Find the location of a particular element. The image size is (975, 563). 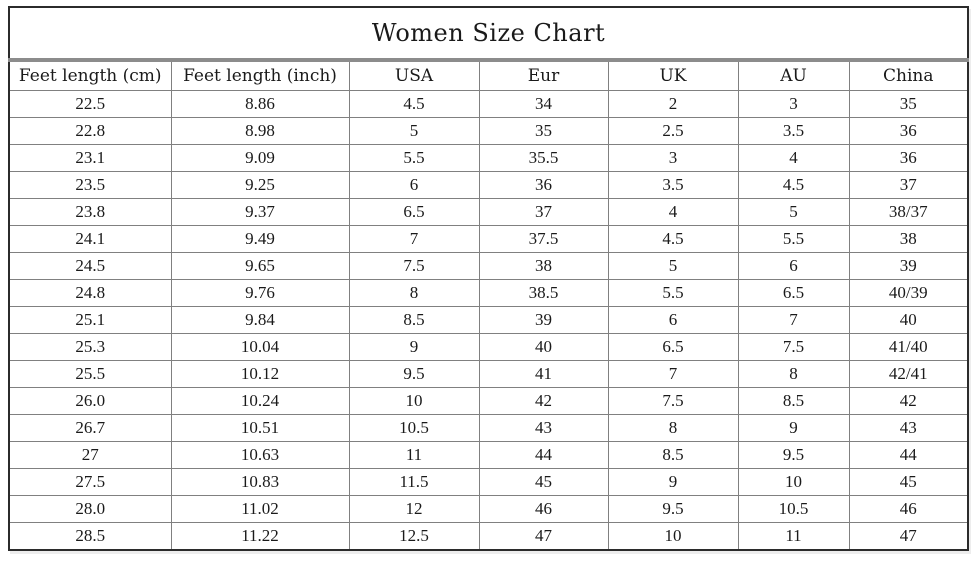

table-cell: 11.5 is located at coordinates (414, 482).